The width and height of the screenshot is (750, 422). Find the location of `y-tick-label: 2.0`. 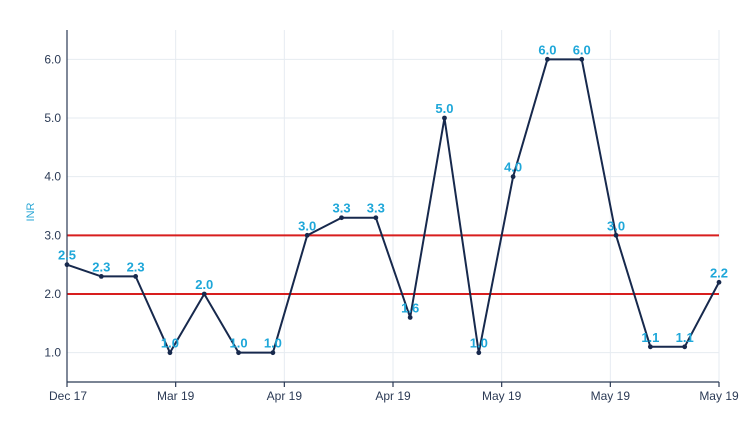

y-tick-label: 2.0 is located at coordinates (52, 294).